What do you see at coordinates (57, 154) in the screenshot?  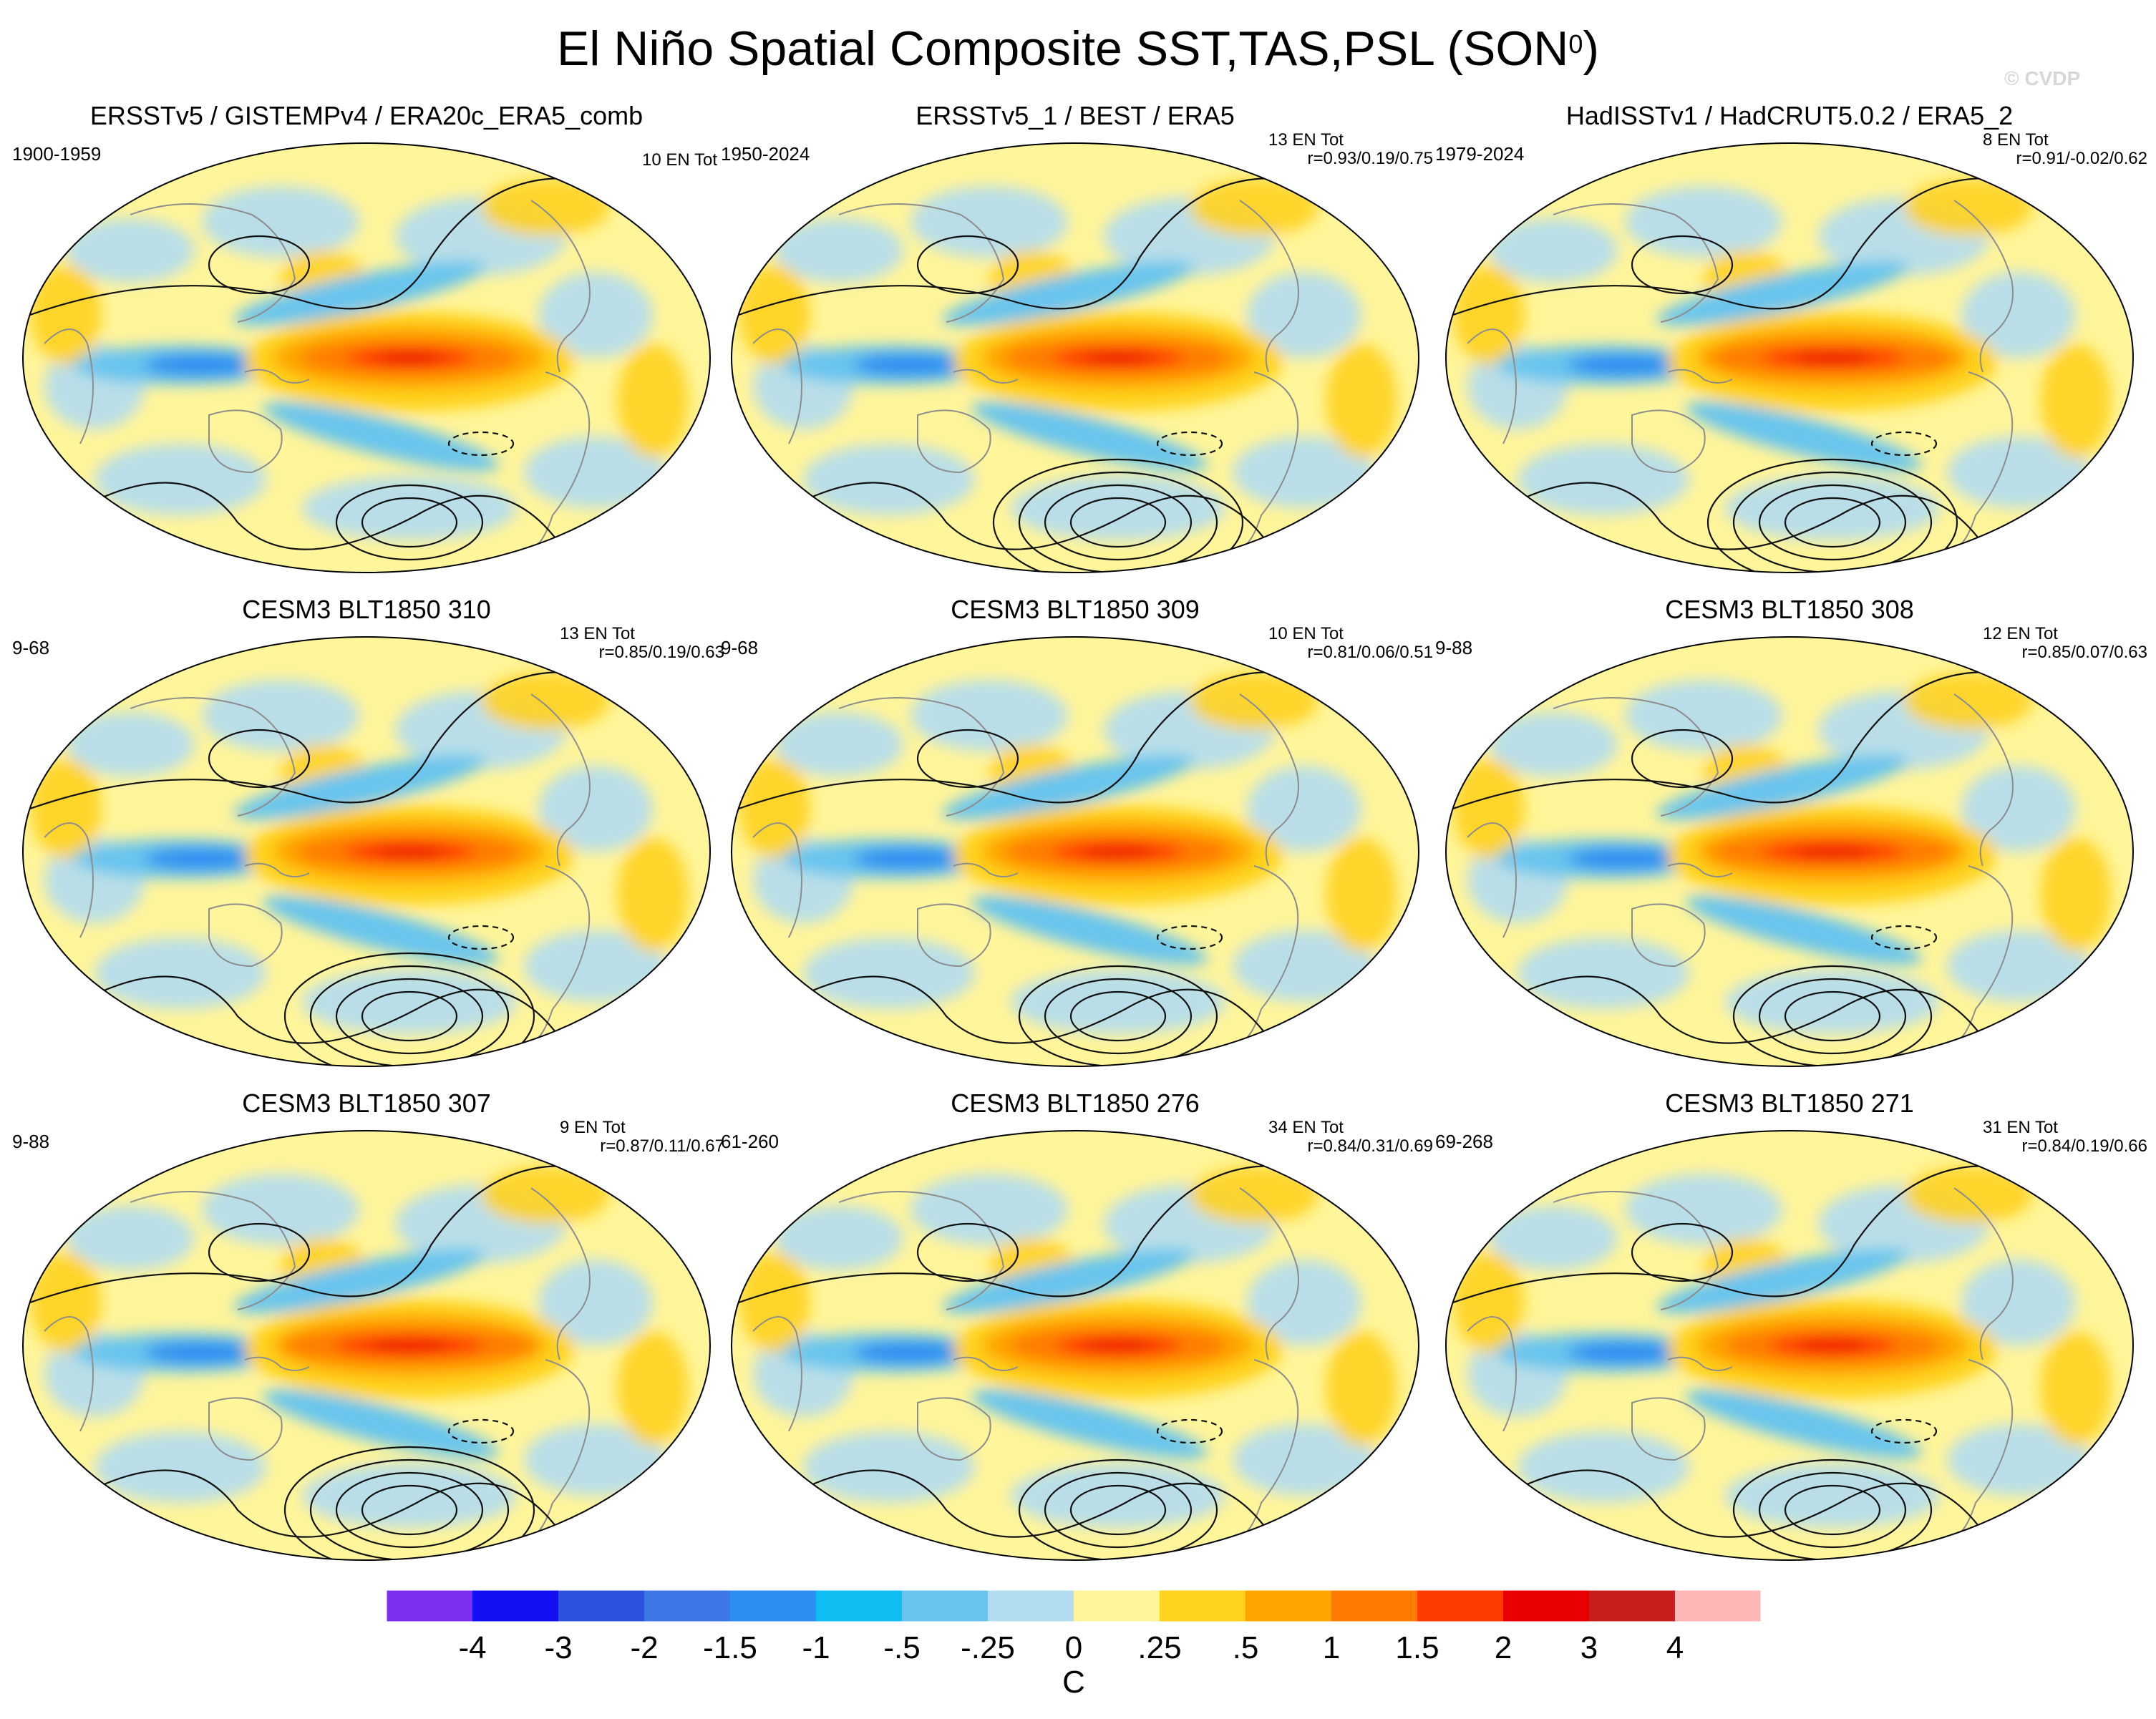 I see `panel-period: 1900-1959` at bounding box center [57, 154].